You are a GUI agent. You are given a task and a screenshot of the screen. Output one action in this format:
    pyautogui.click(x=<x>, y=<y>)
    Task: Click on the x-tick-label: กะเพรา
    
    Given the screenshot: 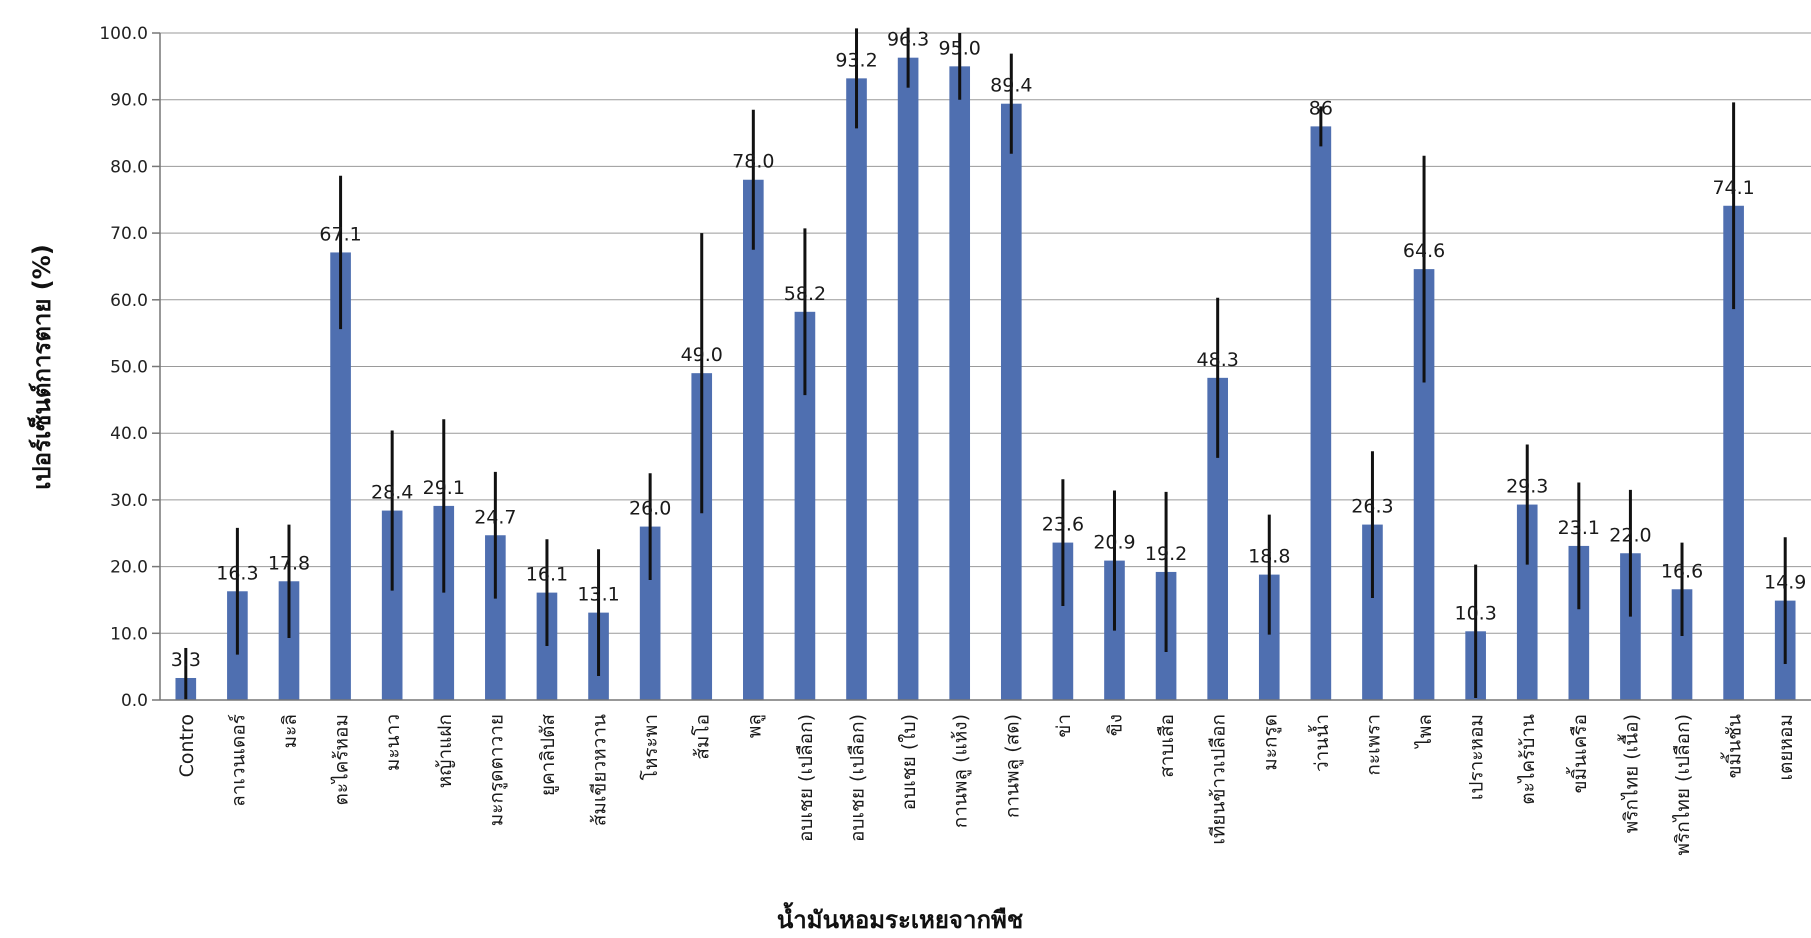 What is the action you would take?
    pyautogui.click(x=1373, y=745)
    